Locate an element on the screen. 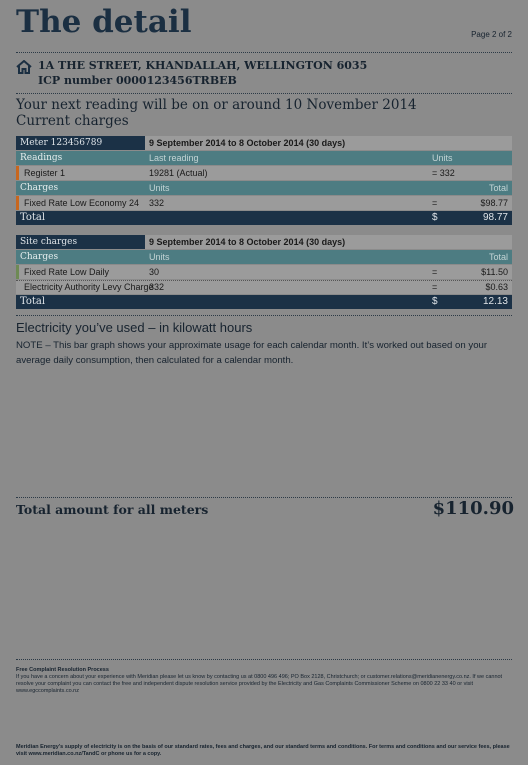  cell: Readings is located at coordinates (41, 158).